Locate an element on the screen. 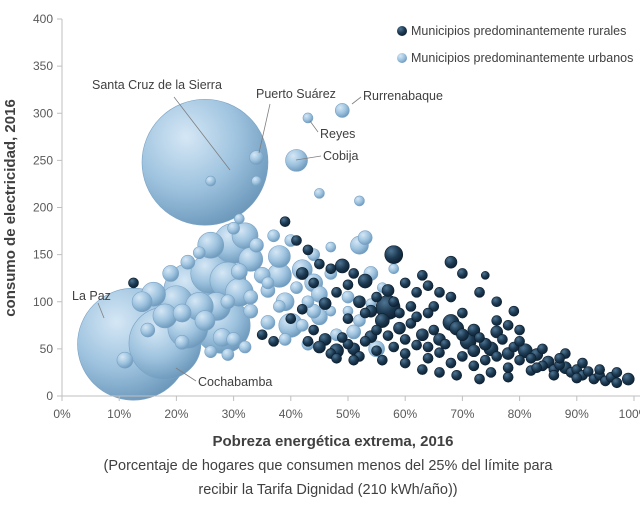 The image size is (640, 508). x-tick-label: 60% is located at coordinates (405, 414).